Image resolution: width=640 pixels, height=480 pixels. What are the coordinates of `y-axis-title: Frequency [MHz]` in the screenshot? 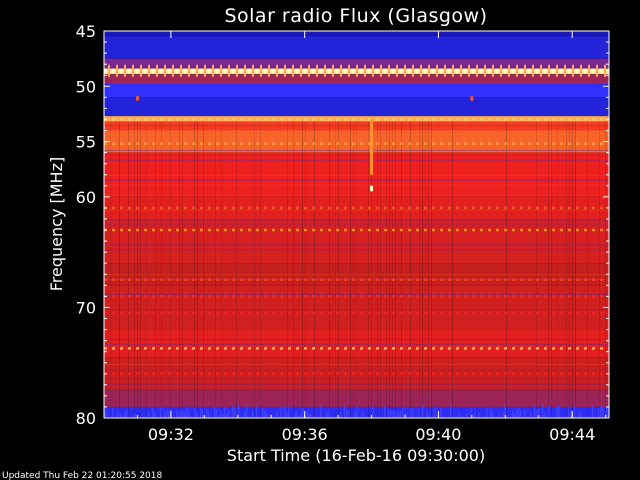 It's located at (56, 224).